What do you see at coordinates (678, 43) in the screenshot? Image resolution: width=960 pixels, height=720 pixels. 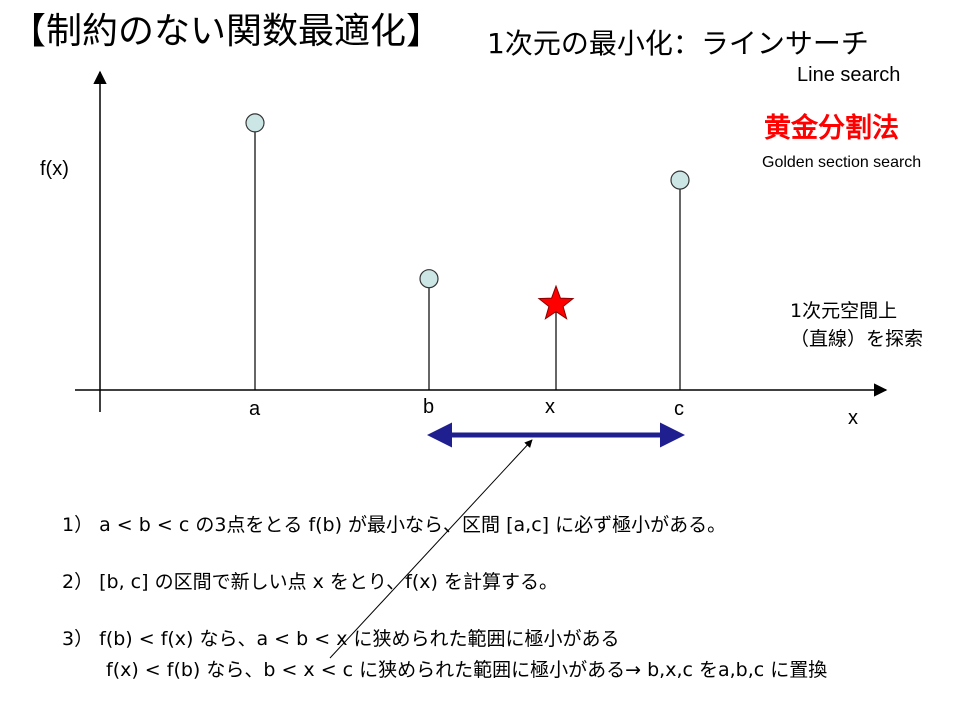 I see `page-subtitle: 1次元の最小化：ラインサーチ` at bounding box center [678, 43].